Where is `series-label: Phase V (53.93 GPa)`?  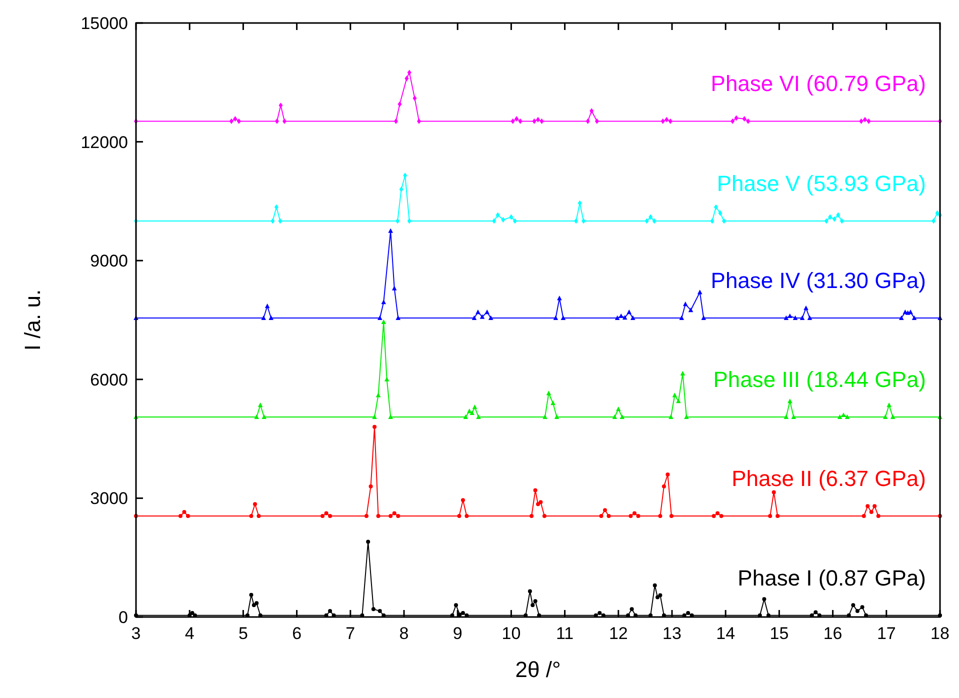
series-label: Phase V (53.93 GPa) is located at coordinates (821, 183).